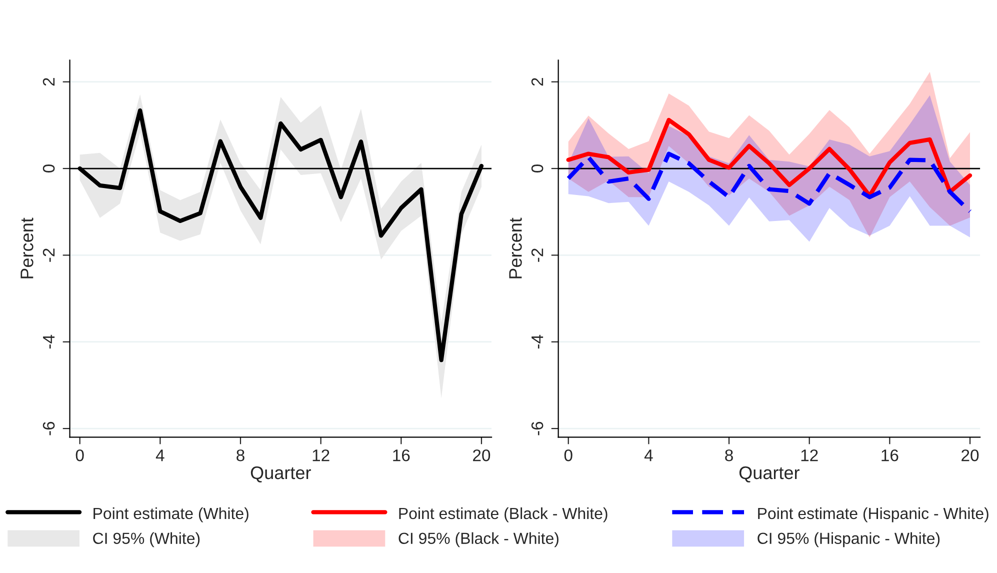 The width and height of the screenshot is (997, 573). Describe the element at coordinates (171, 514) in the screenshot. I see `legend-label: Point estimate (White)` at that location.